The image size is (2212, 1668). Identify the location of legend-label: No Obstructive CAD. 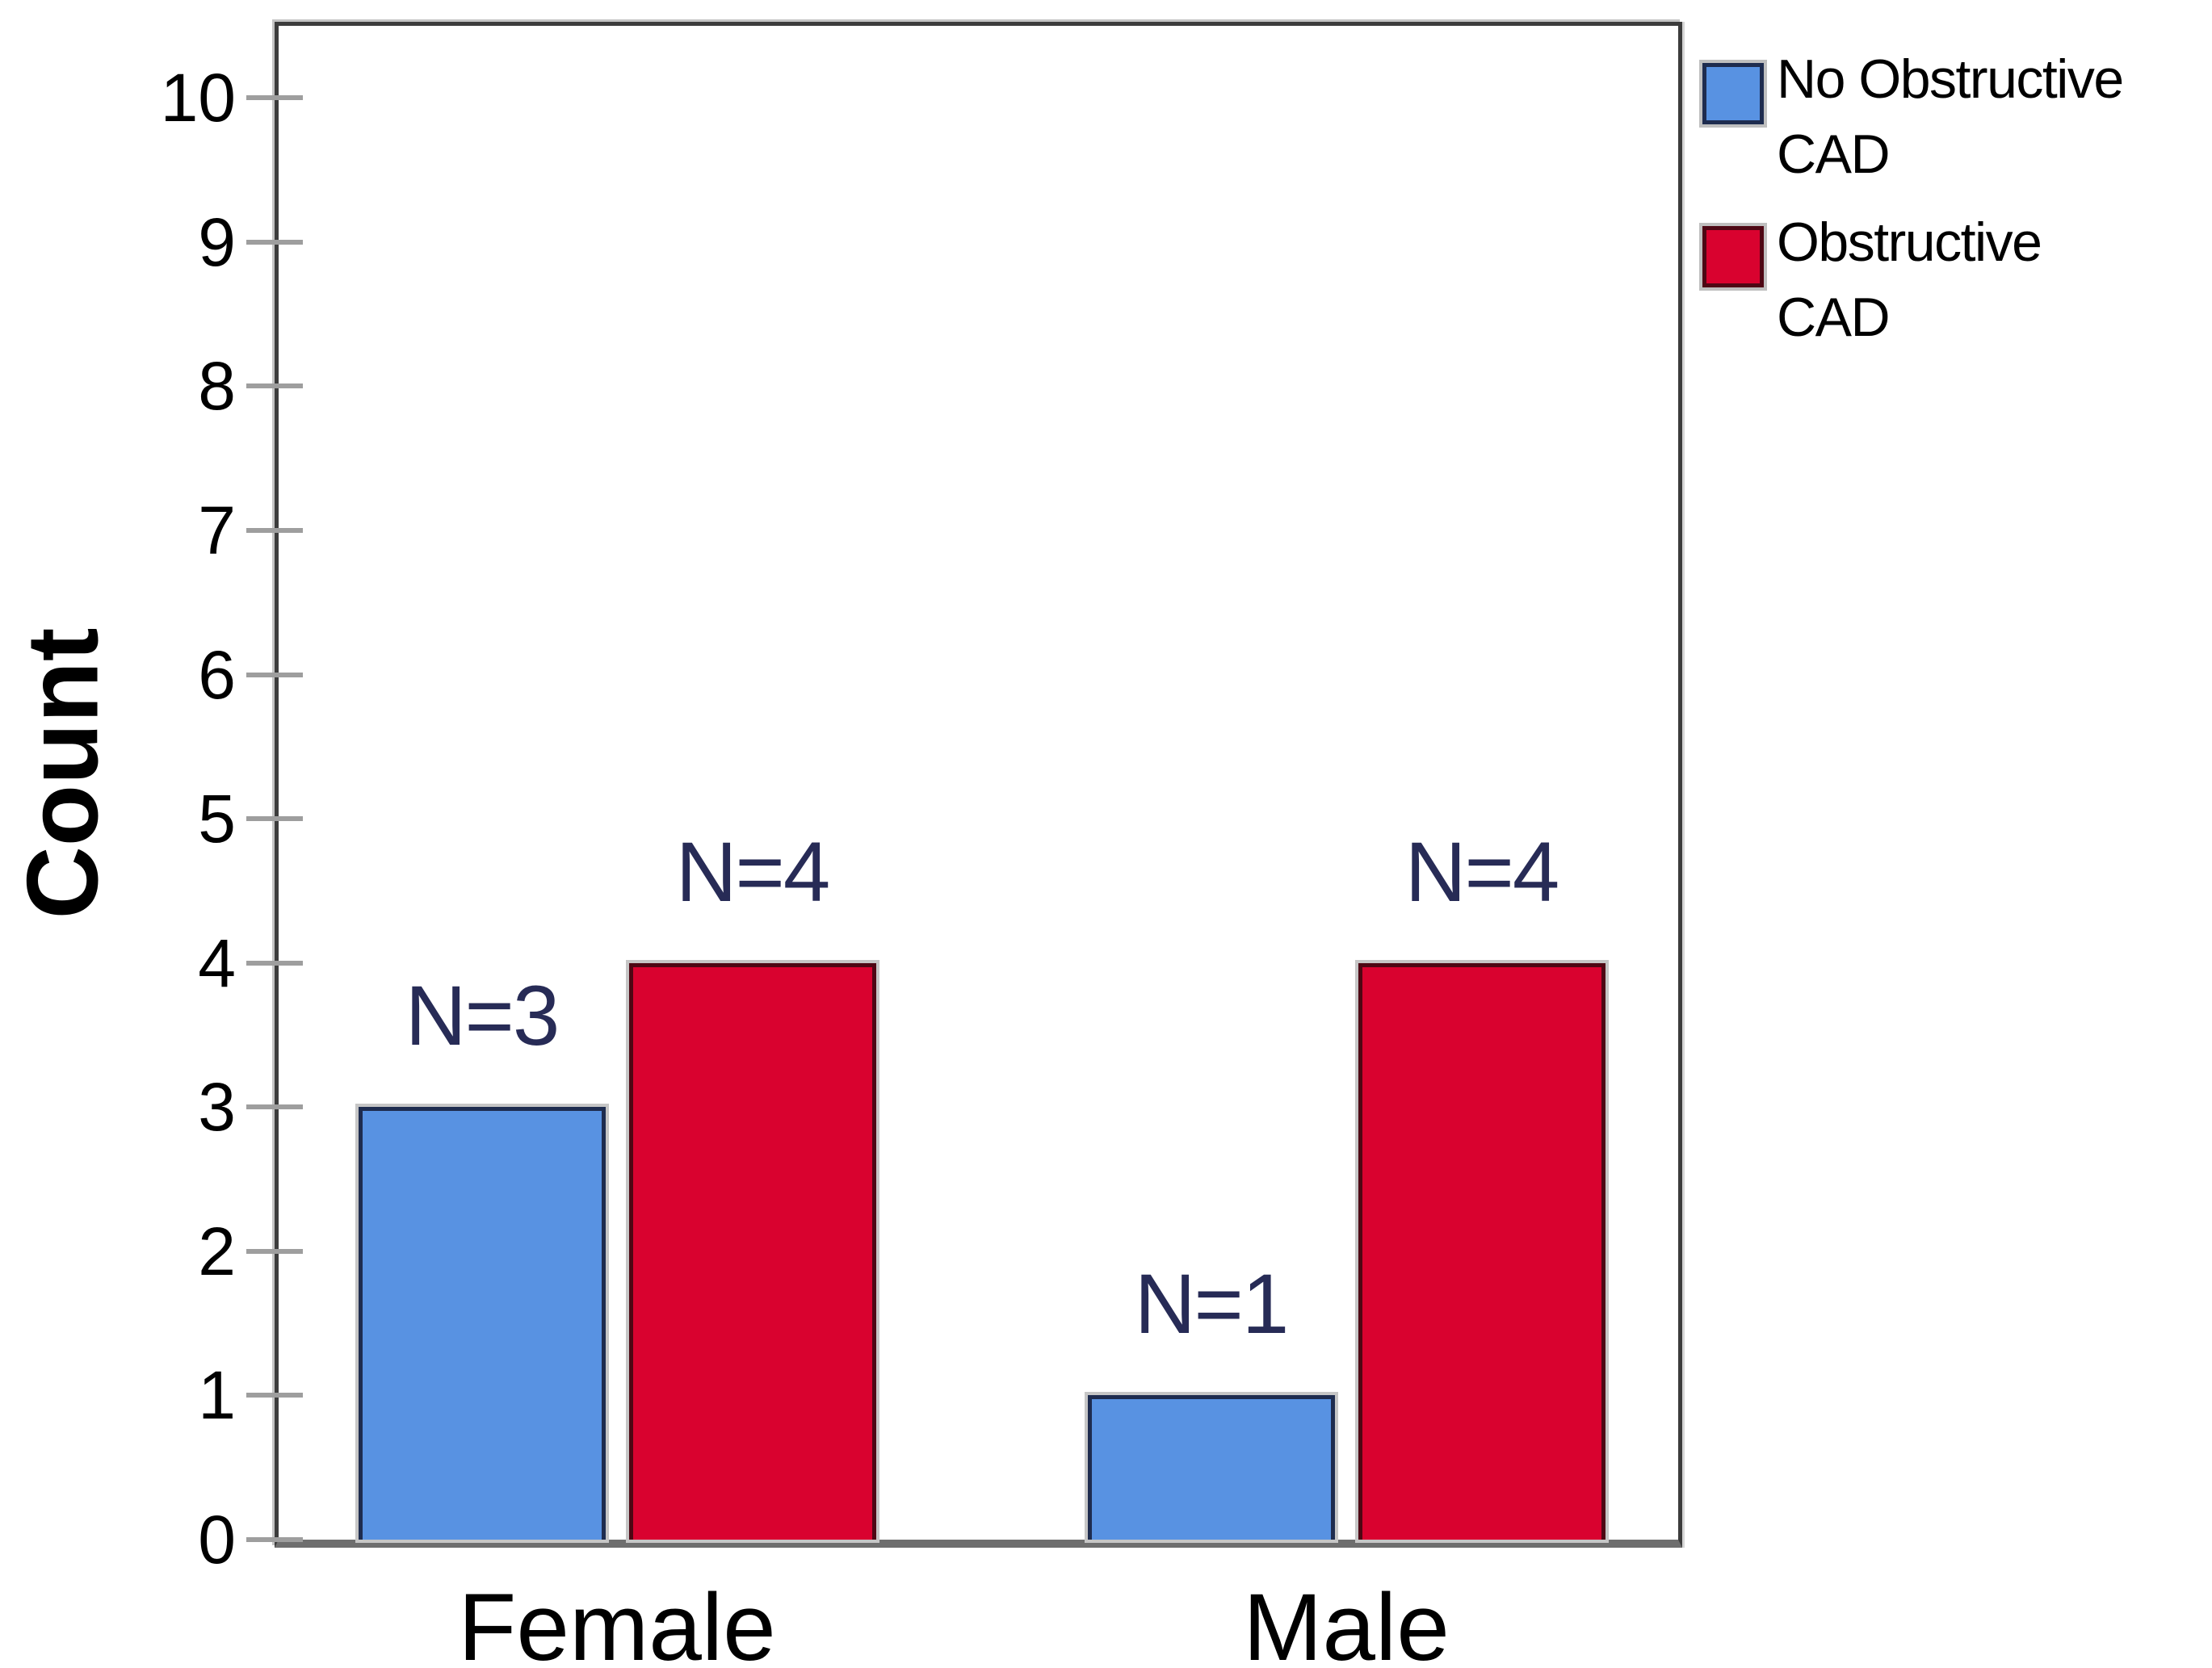
(1951, 117).